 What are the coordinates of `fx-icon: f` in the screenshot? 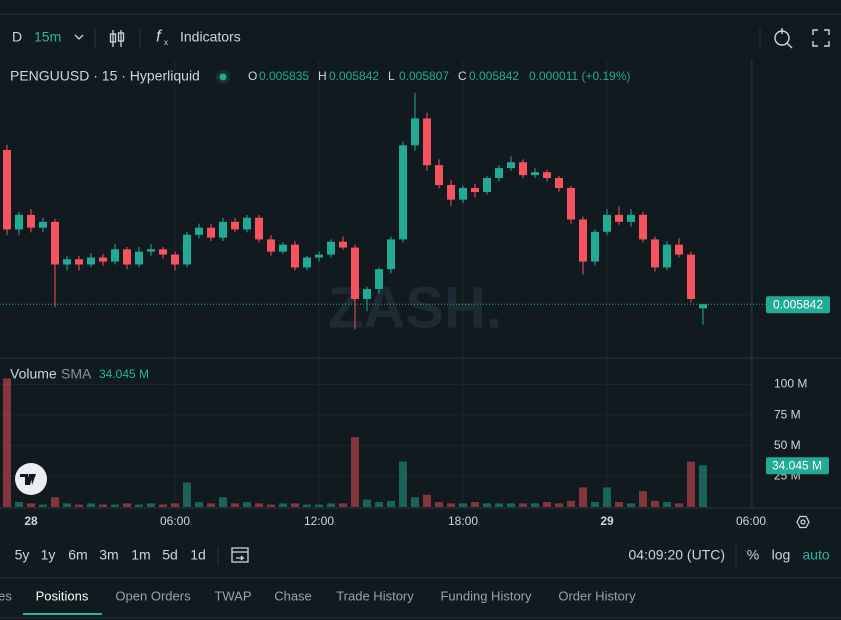 It's located at (159, 35).